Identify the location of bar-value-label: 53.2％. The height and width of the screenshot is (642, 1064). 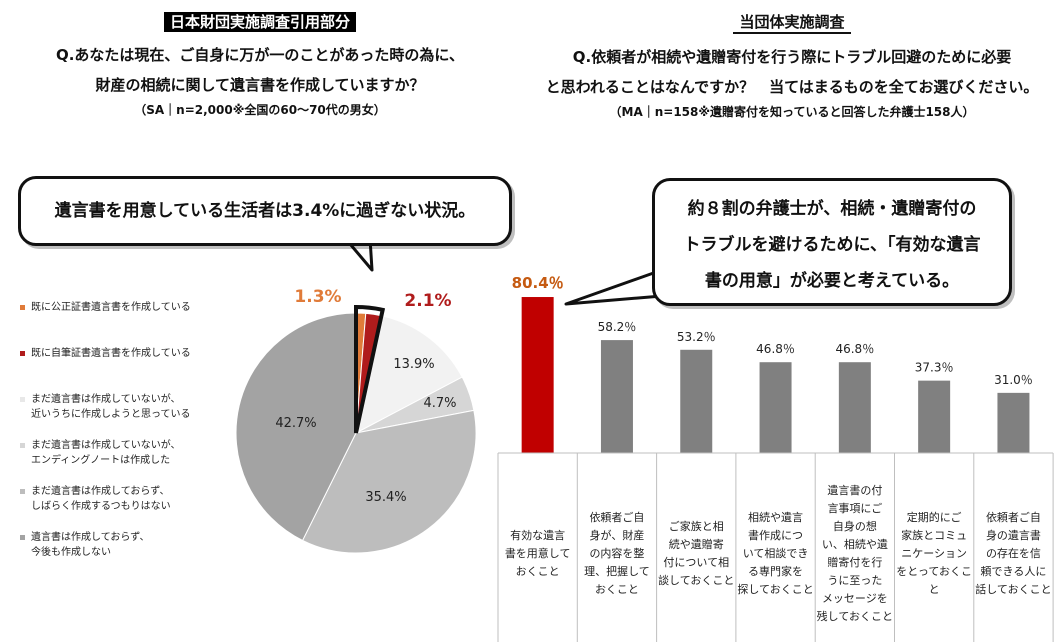
(696, 337).